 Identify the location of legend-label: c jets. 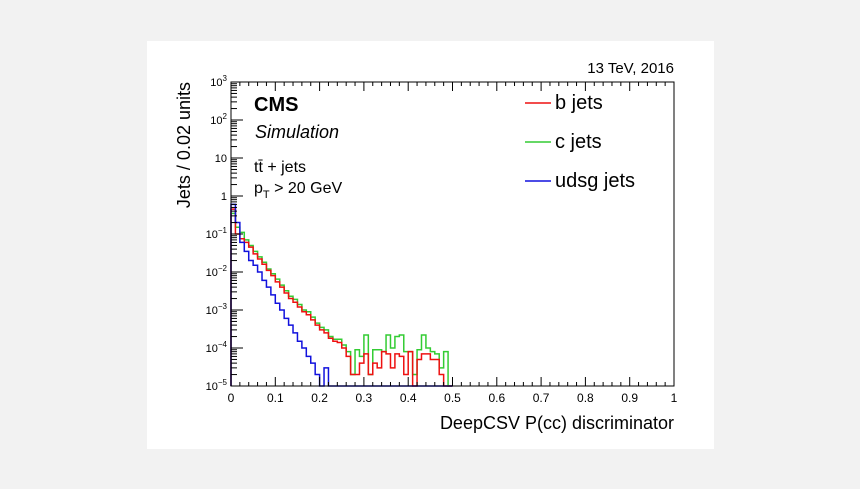
(578, 142).